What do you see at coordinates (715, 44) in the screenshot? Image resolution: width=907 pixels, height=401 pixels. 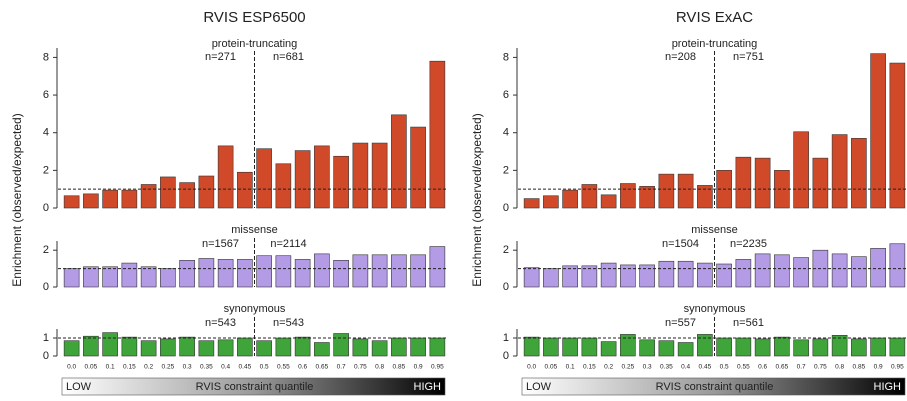 I see `subplot-title: protein-truncating` at bounding box center [715, 44].